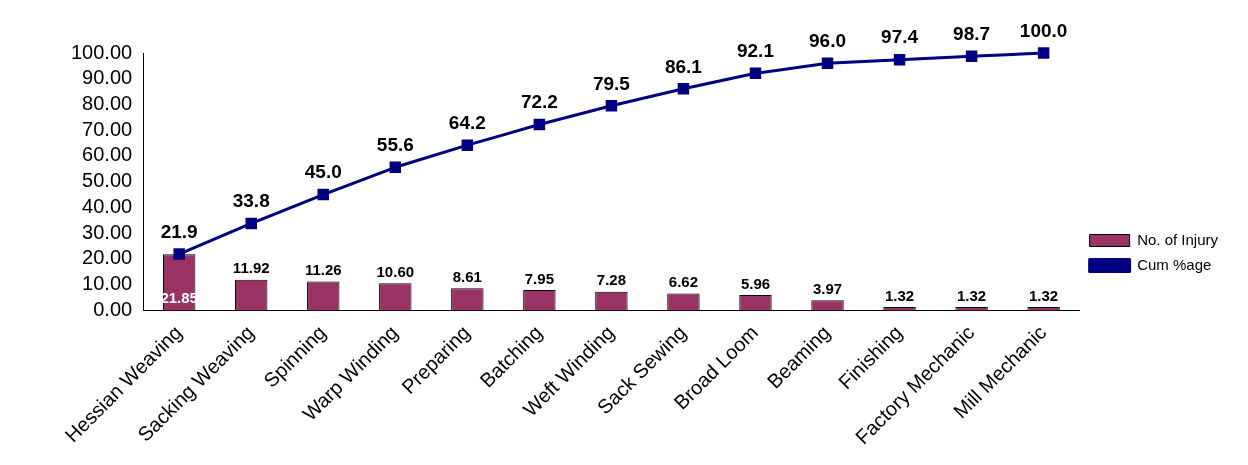  I want to click on legend-label: Cum %age, so click(1174, 264).